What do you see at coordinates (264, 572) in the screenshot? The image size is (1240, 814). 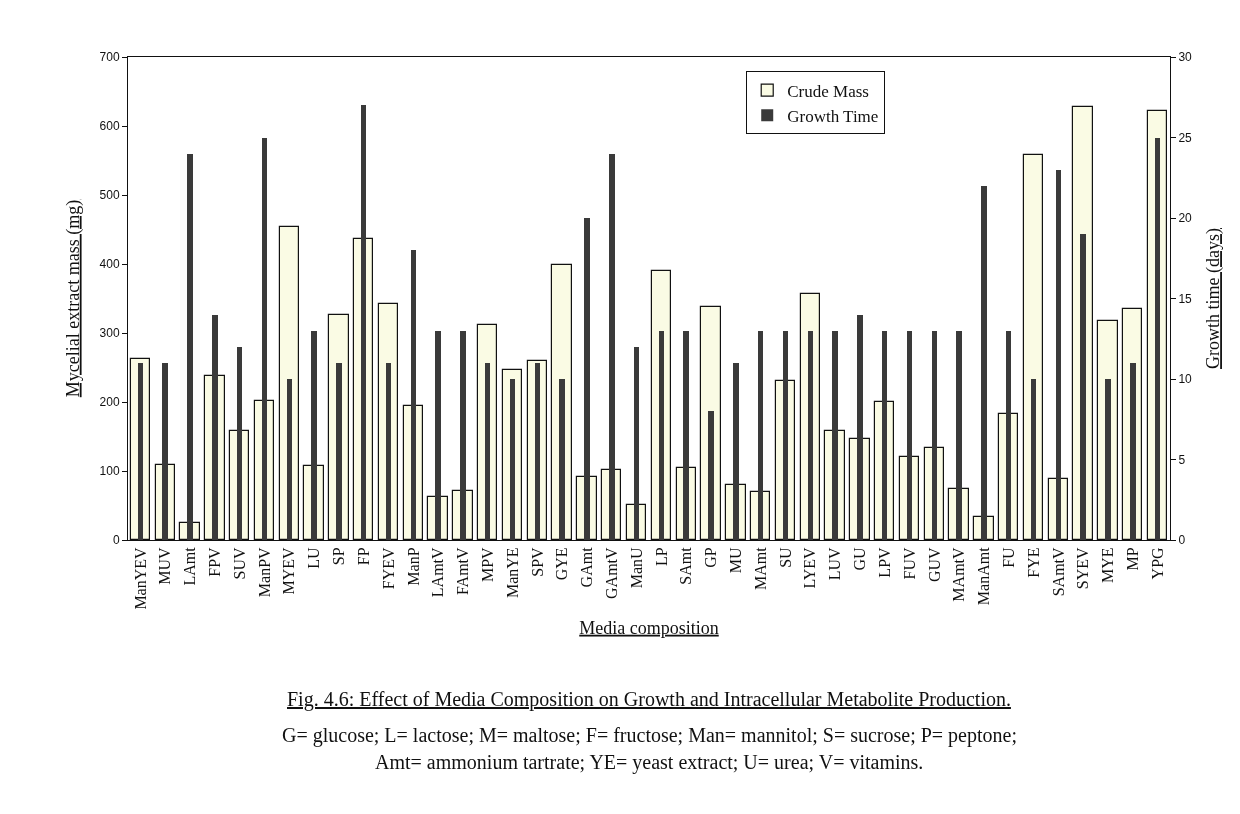 I see `x-tick-label: ManPV` at bounding box center [264, 572].